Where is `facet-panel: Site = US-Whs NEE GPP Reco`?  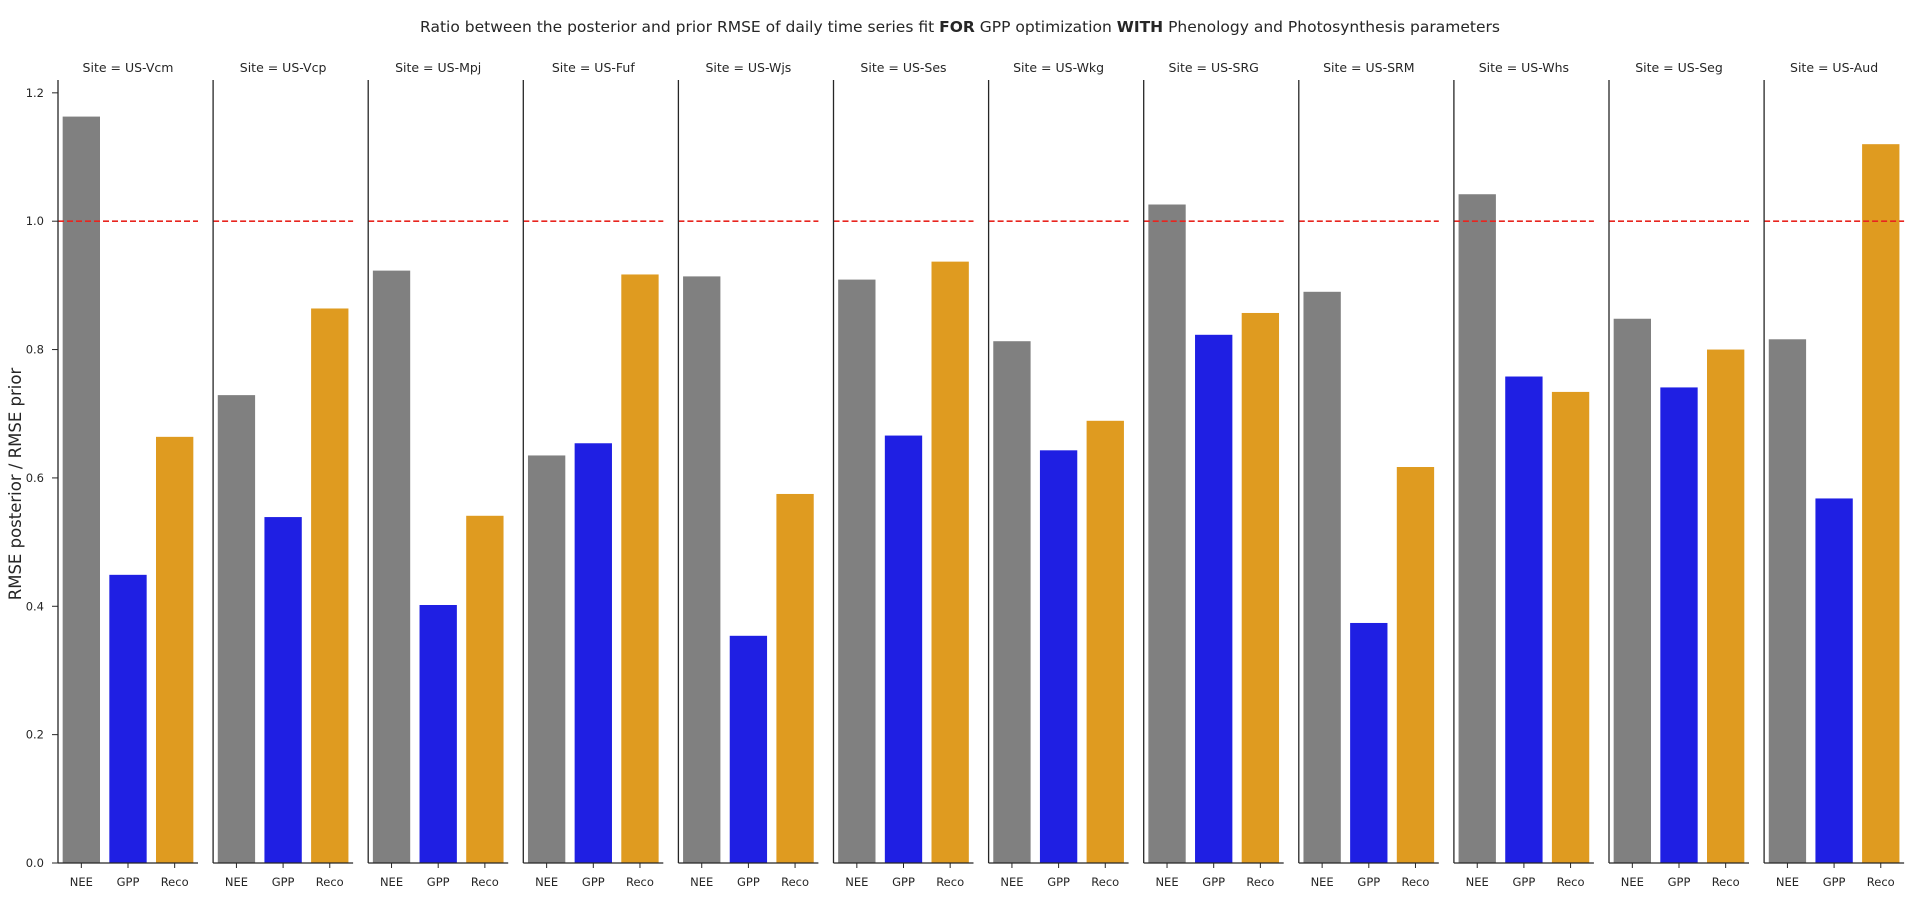 facet-panel: Site = US-Whs NEE GPP Reco is located at coordinates (1523, 474).